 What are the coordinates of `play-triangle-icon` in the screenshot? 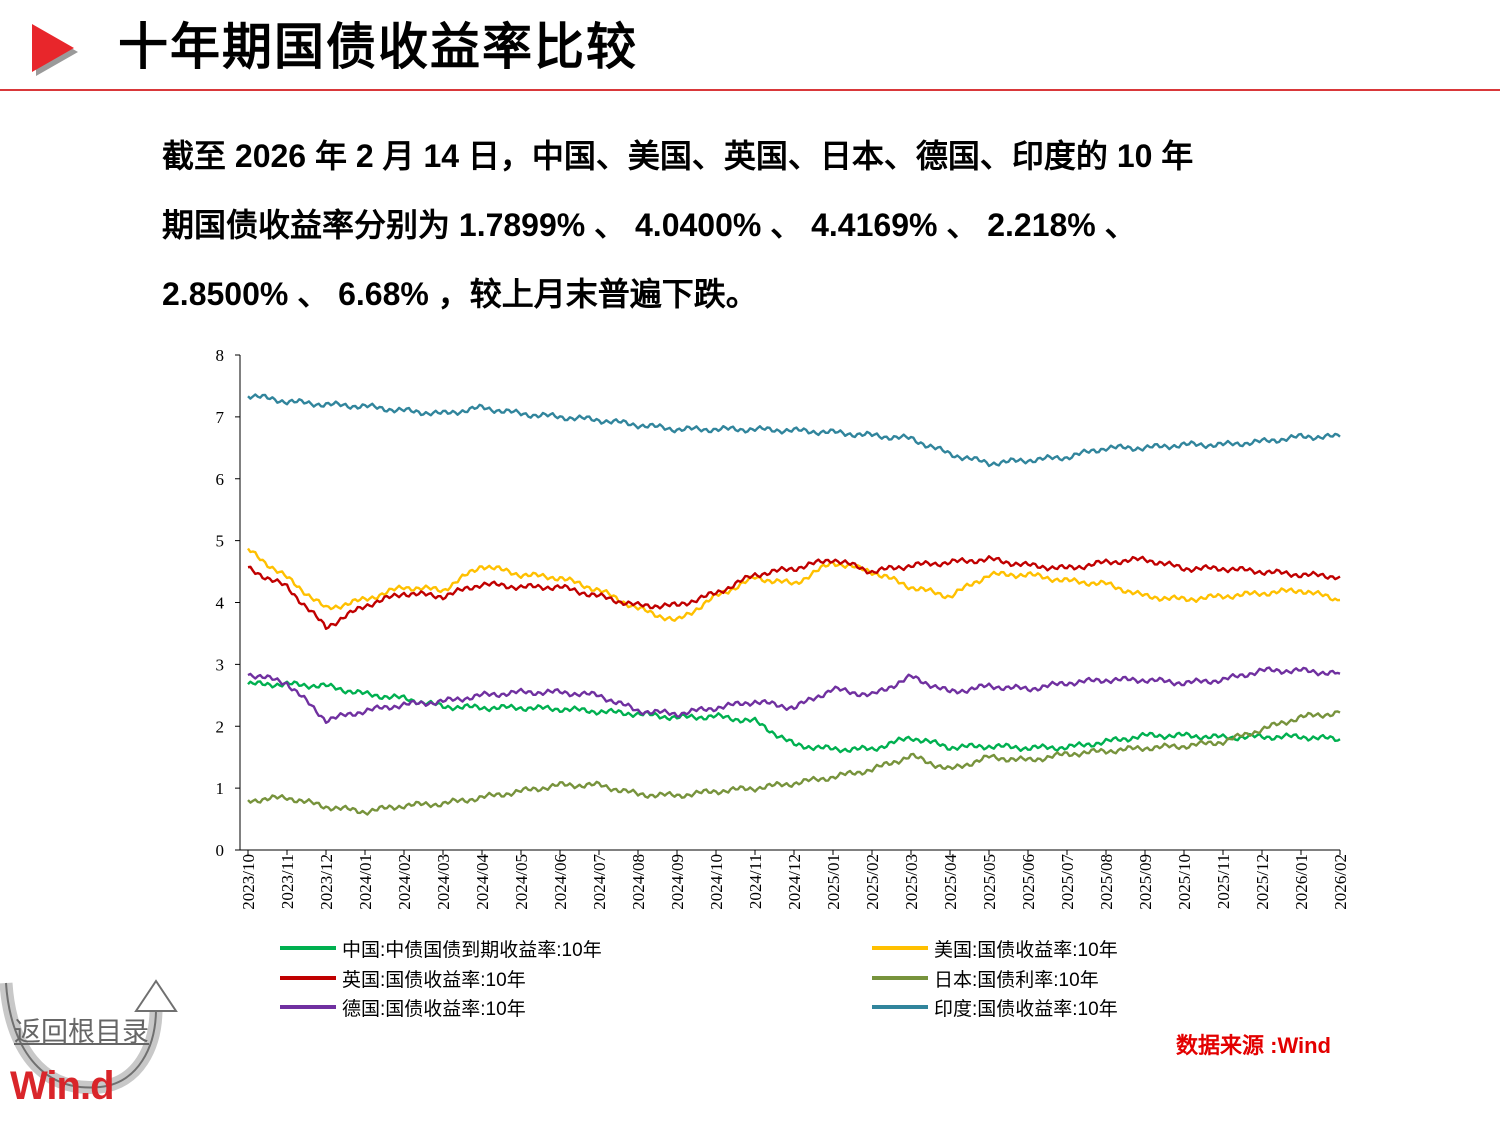 It's located at (55, 50).